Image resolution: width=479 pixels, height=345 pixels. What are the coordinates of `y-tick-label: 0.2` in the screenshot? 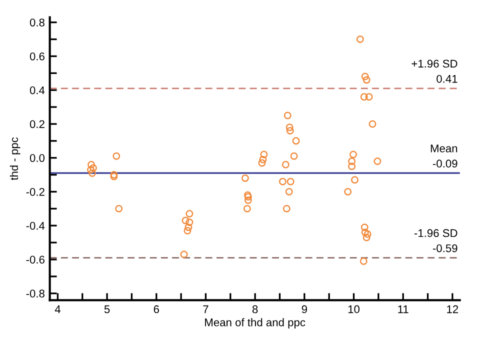 It's located at (37, 124).